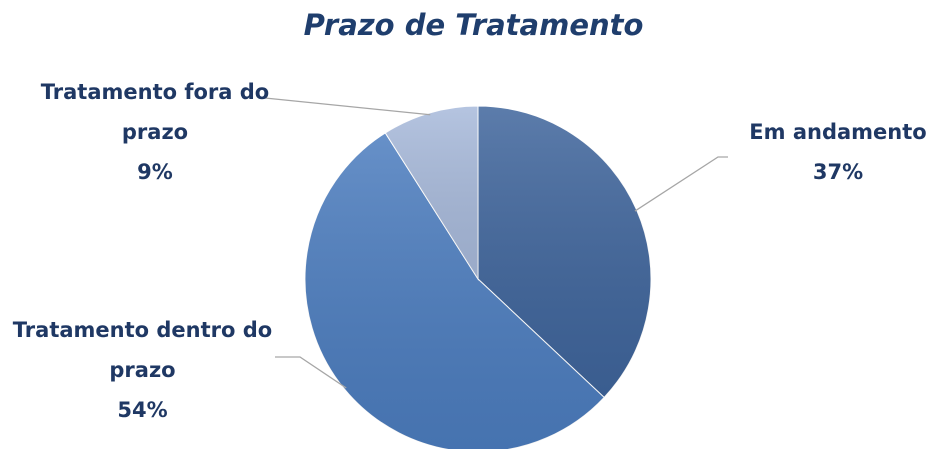 The height and width of the screenshot is (449, 947). What do you see at coordinates (832, 152) in the screenshot?
I see `data-label: Em andamento 37%` at bounding box center [832, 152].